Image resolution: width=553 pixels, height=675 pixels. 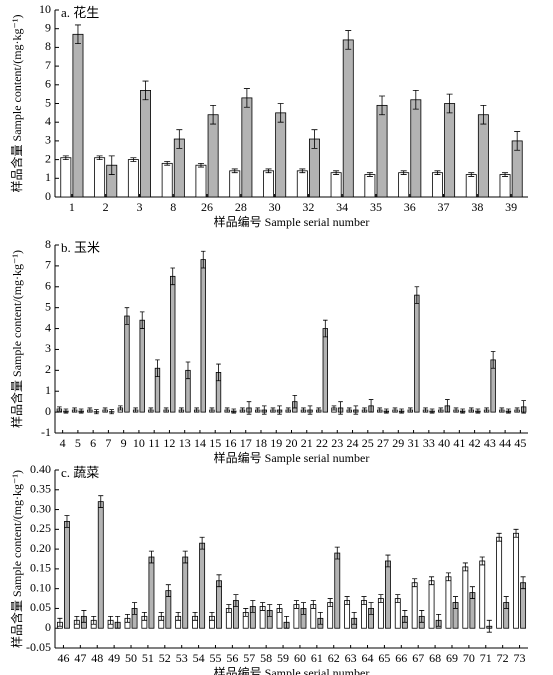 I want to click on y-tick-label: 0.35, so click(x=40, y=489).